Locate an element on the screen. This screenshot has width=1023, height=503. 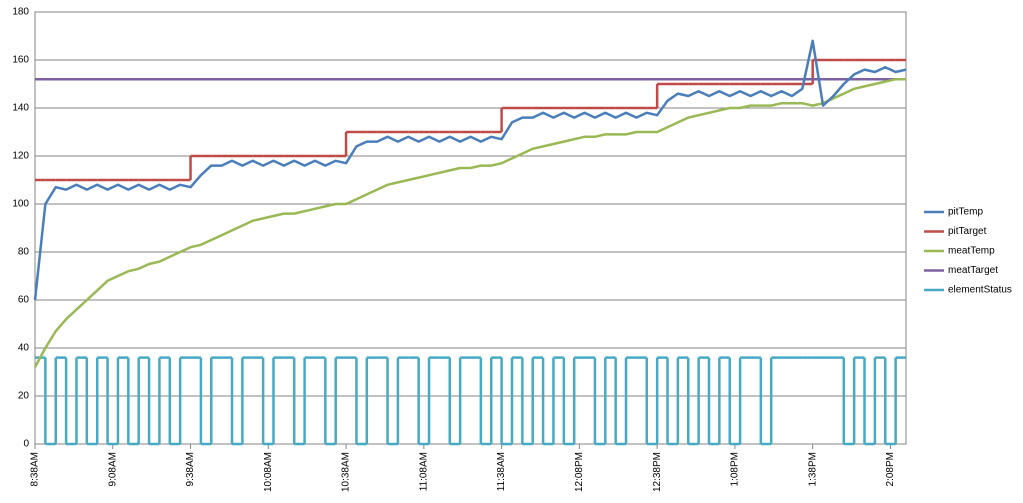
y-tick-label: 40 is located at coordinates (24, 348).